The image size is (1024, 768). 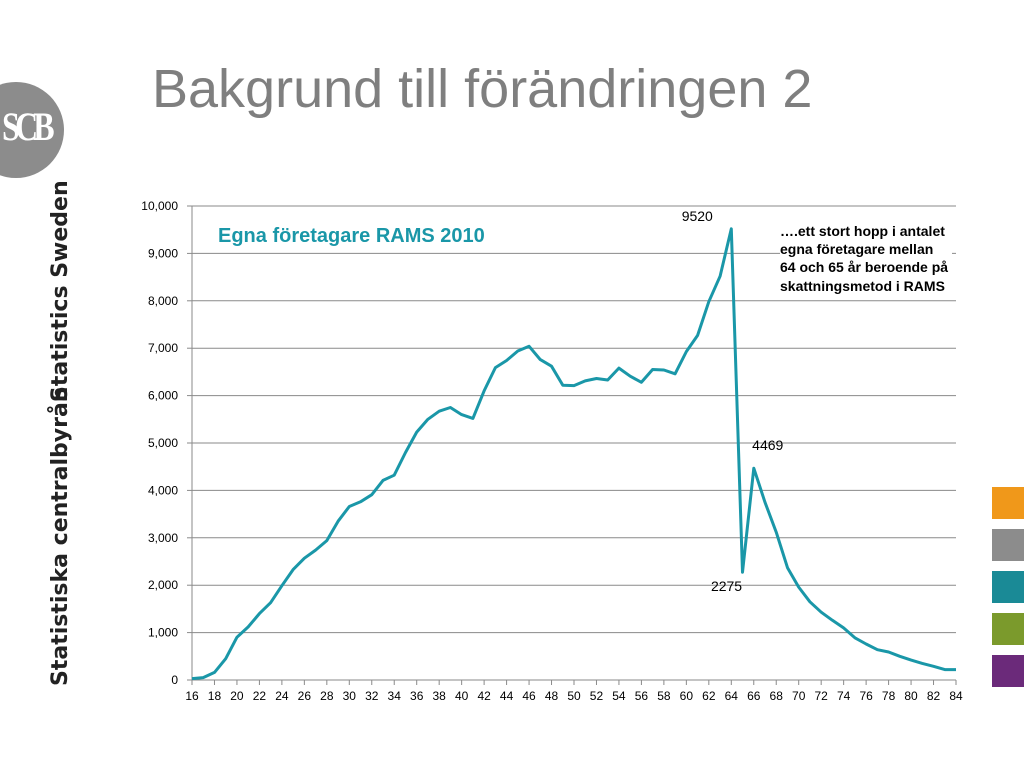 I want to click on y-tick-label: 8,000, so click(x=163, y=301).